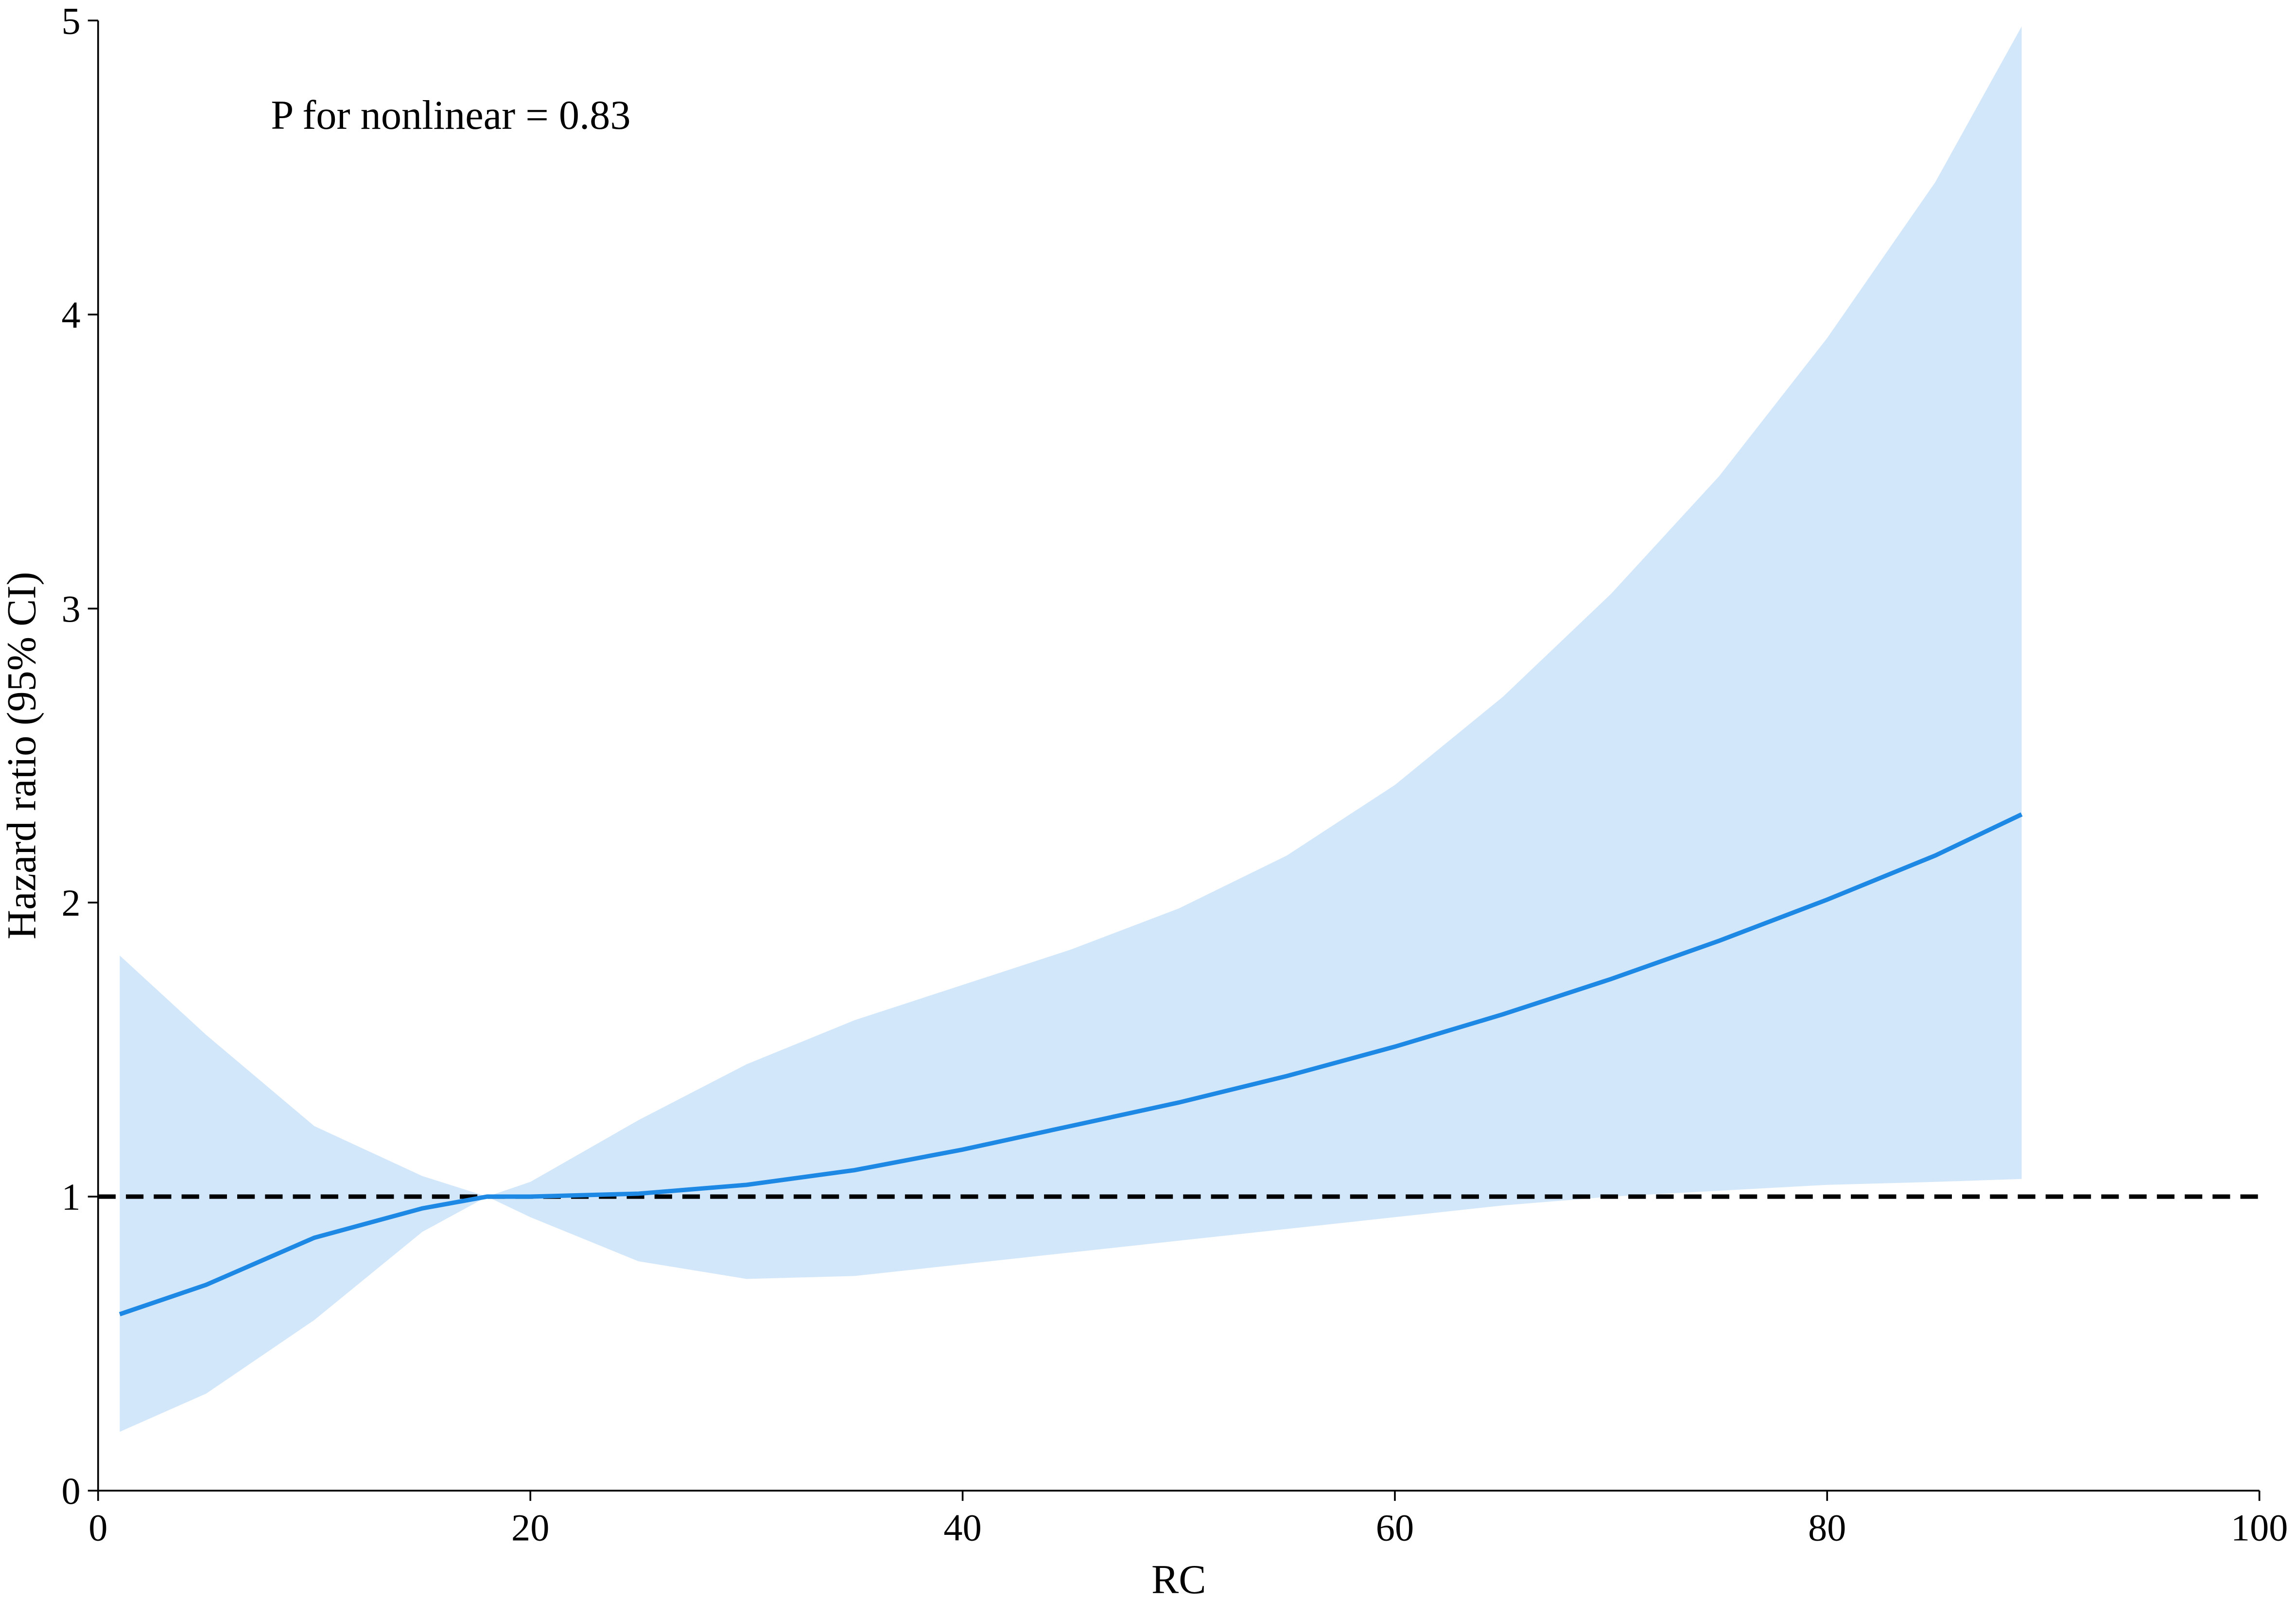 The image size is (2296, 1599). Describe the element at coordinates (97, 1527) in the screenshot. I see `x-tick-label: 0` at that location.